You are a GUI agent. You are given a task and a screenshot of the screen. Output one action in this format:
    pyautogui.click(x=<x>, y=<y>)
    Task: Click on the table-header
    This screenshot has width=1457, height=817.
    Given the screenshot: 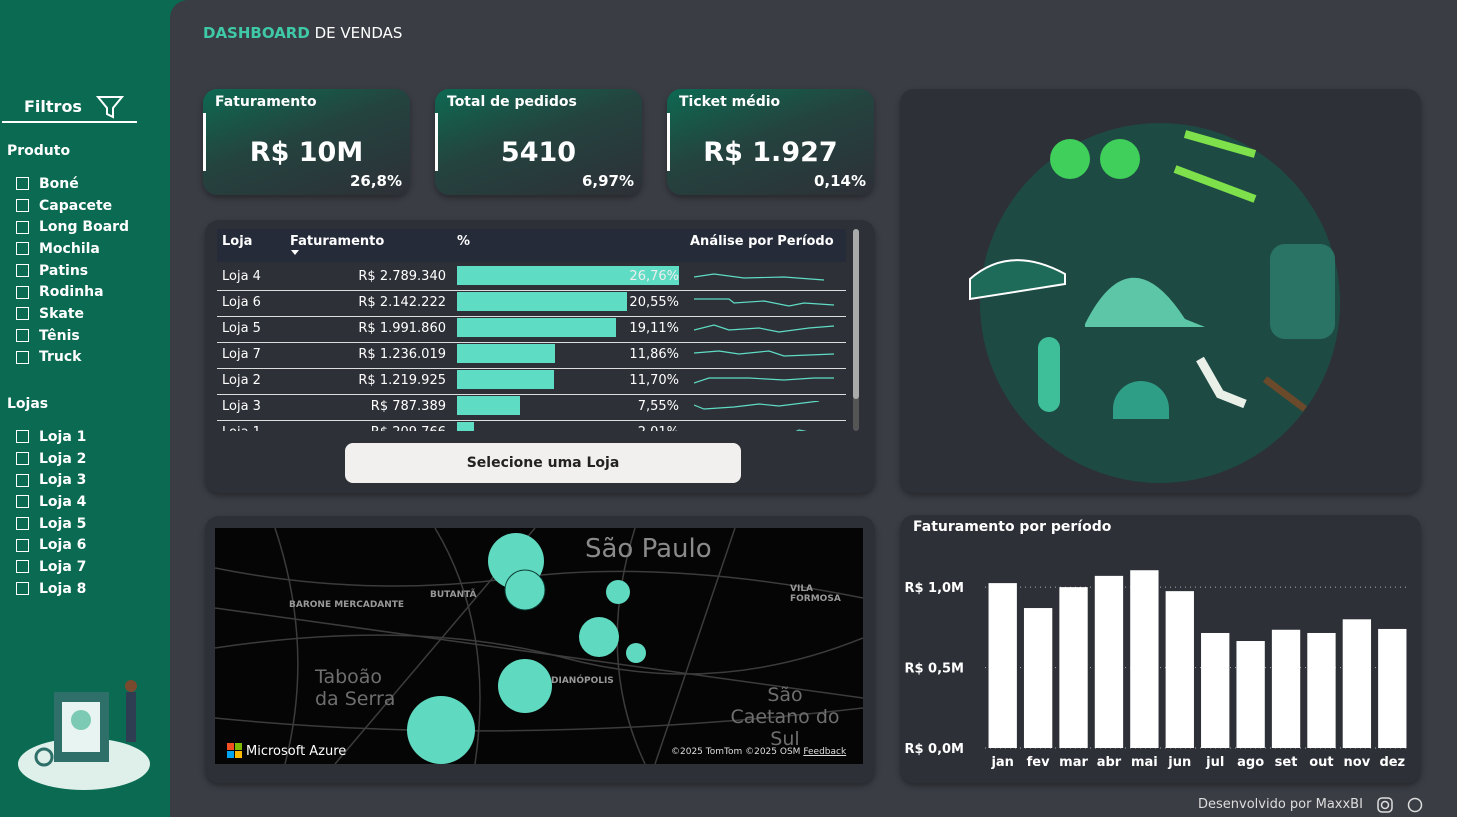 What is the action you would take?
    pyautogui.click(x=531, y=245)
    